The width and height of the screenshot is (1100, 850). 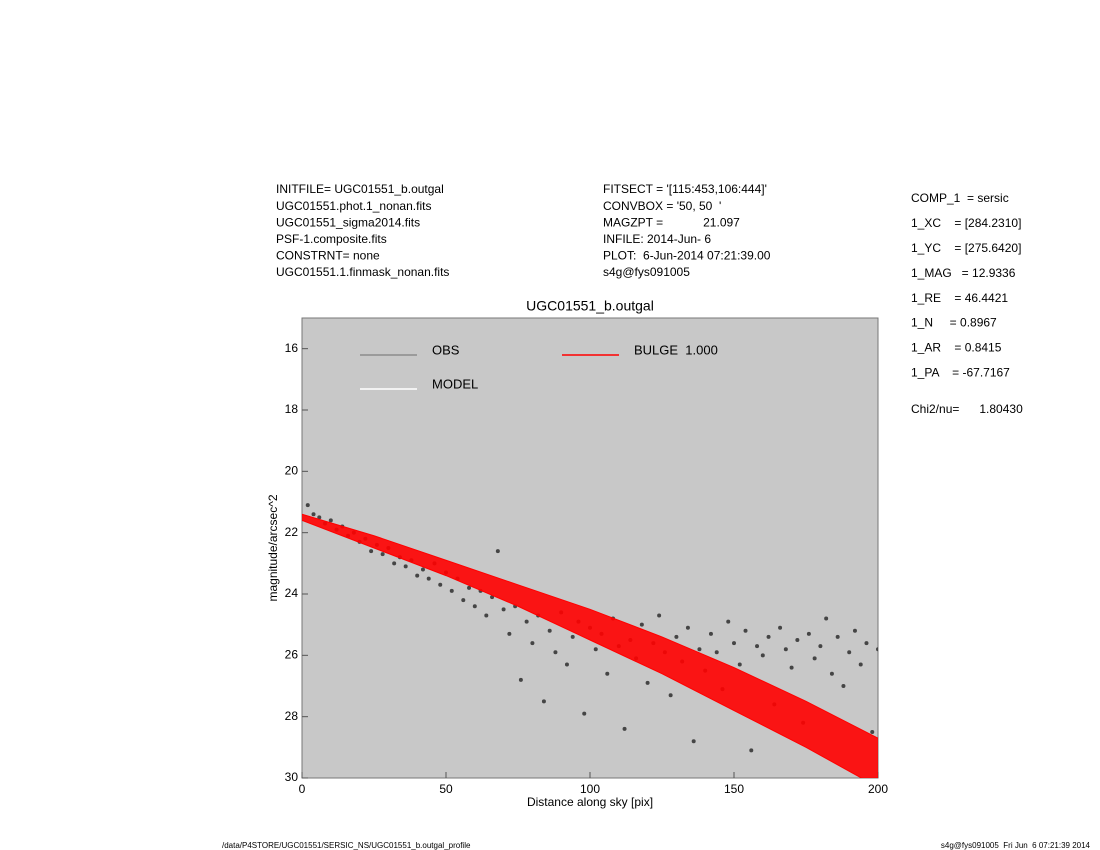 What do you see at coordinates (878, 789) in the screenshot?
I see `x-tick-label: 200` at bounding box center [878, 789].